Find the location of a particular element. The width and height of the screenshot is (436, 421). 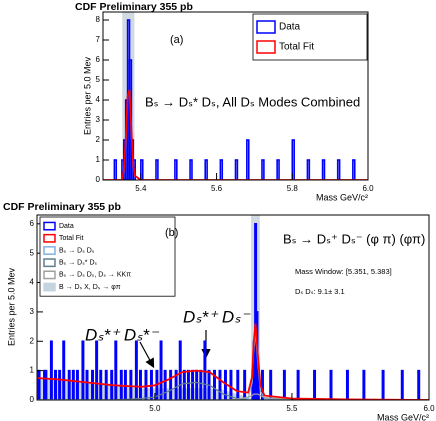

legend-label: B → Dₛ X, Dₛ → φπ is located at coordinates (90, 287).